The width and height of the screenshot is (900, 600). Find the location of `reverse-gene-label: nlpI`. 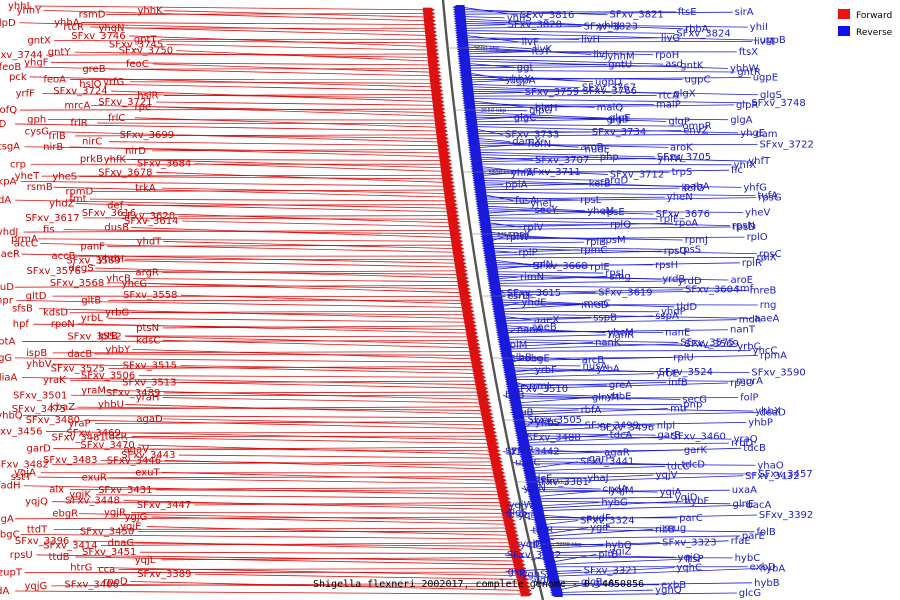

reverse-gene-label: nlpI is located at coordinates (666, 425).